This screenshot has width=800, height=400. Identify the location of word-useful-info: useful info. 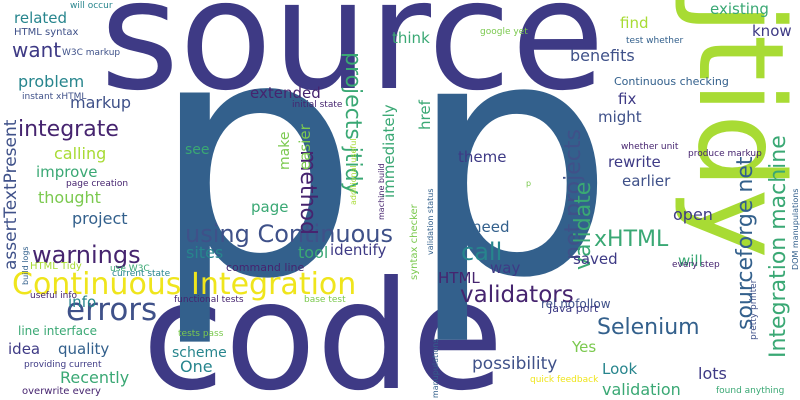
(54, 296).